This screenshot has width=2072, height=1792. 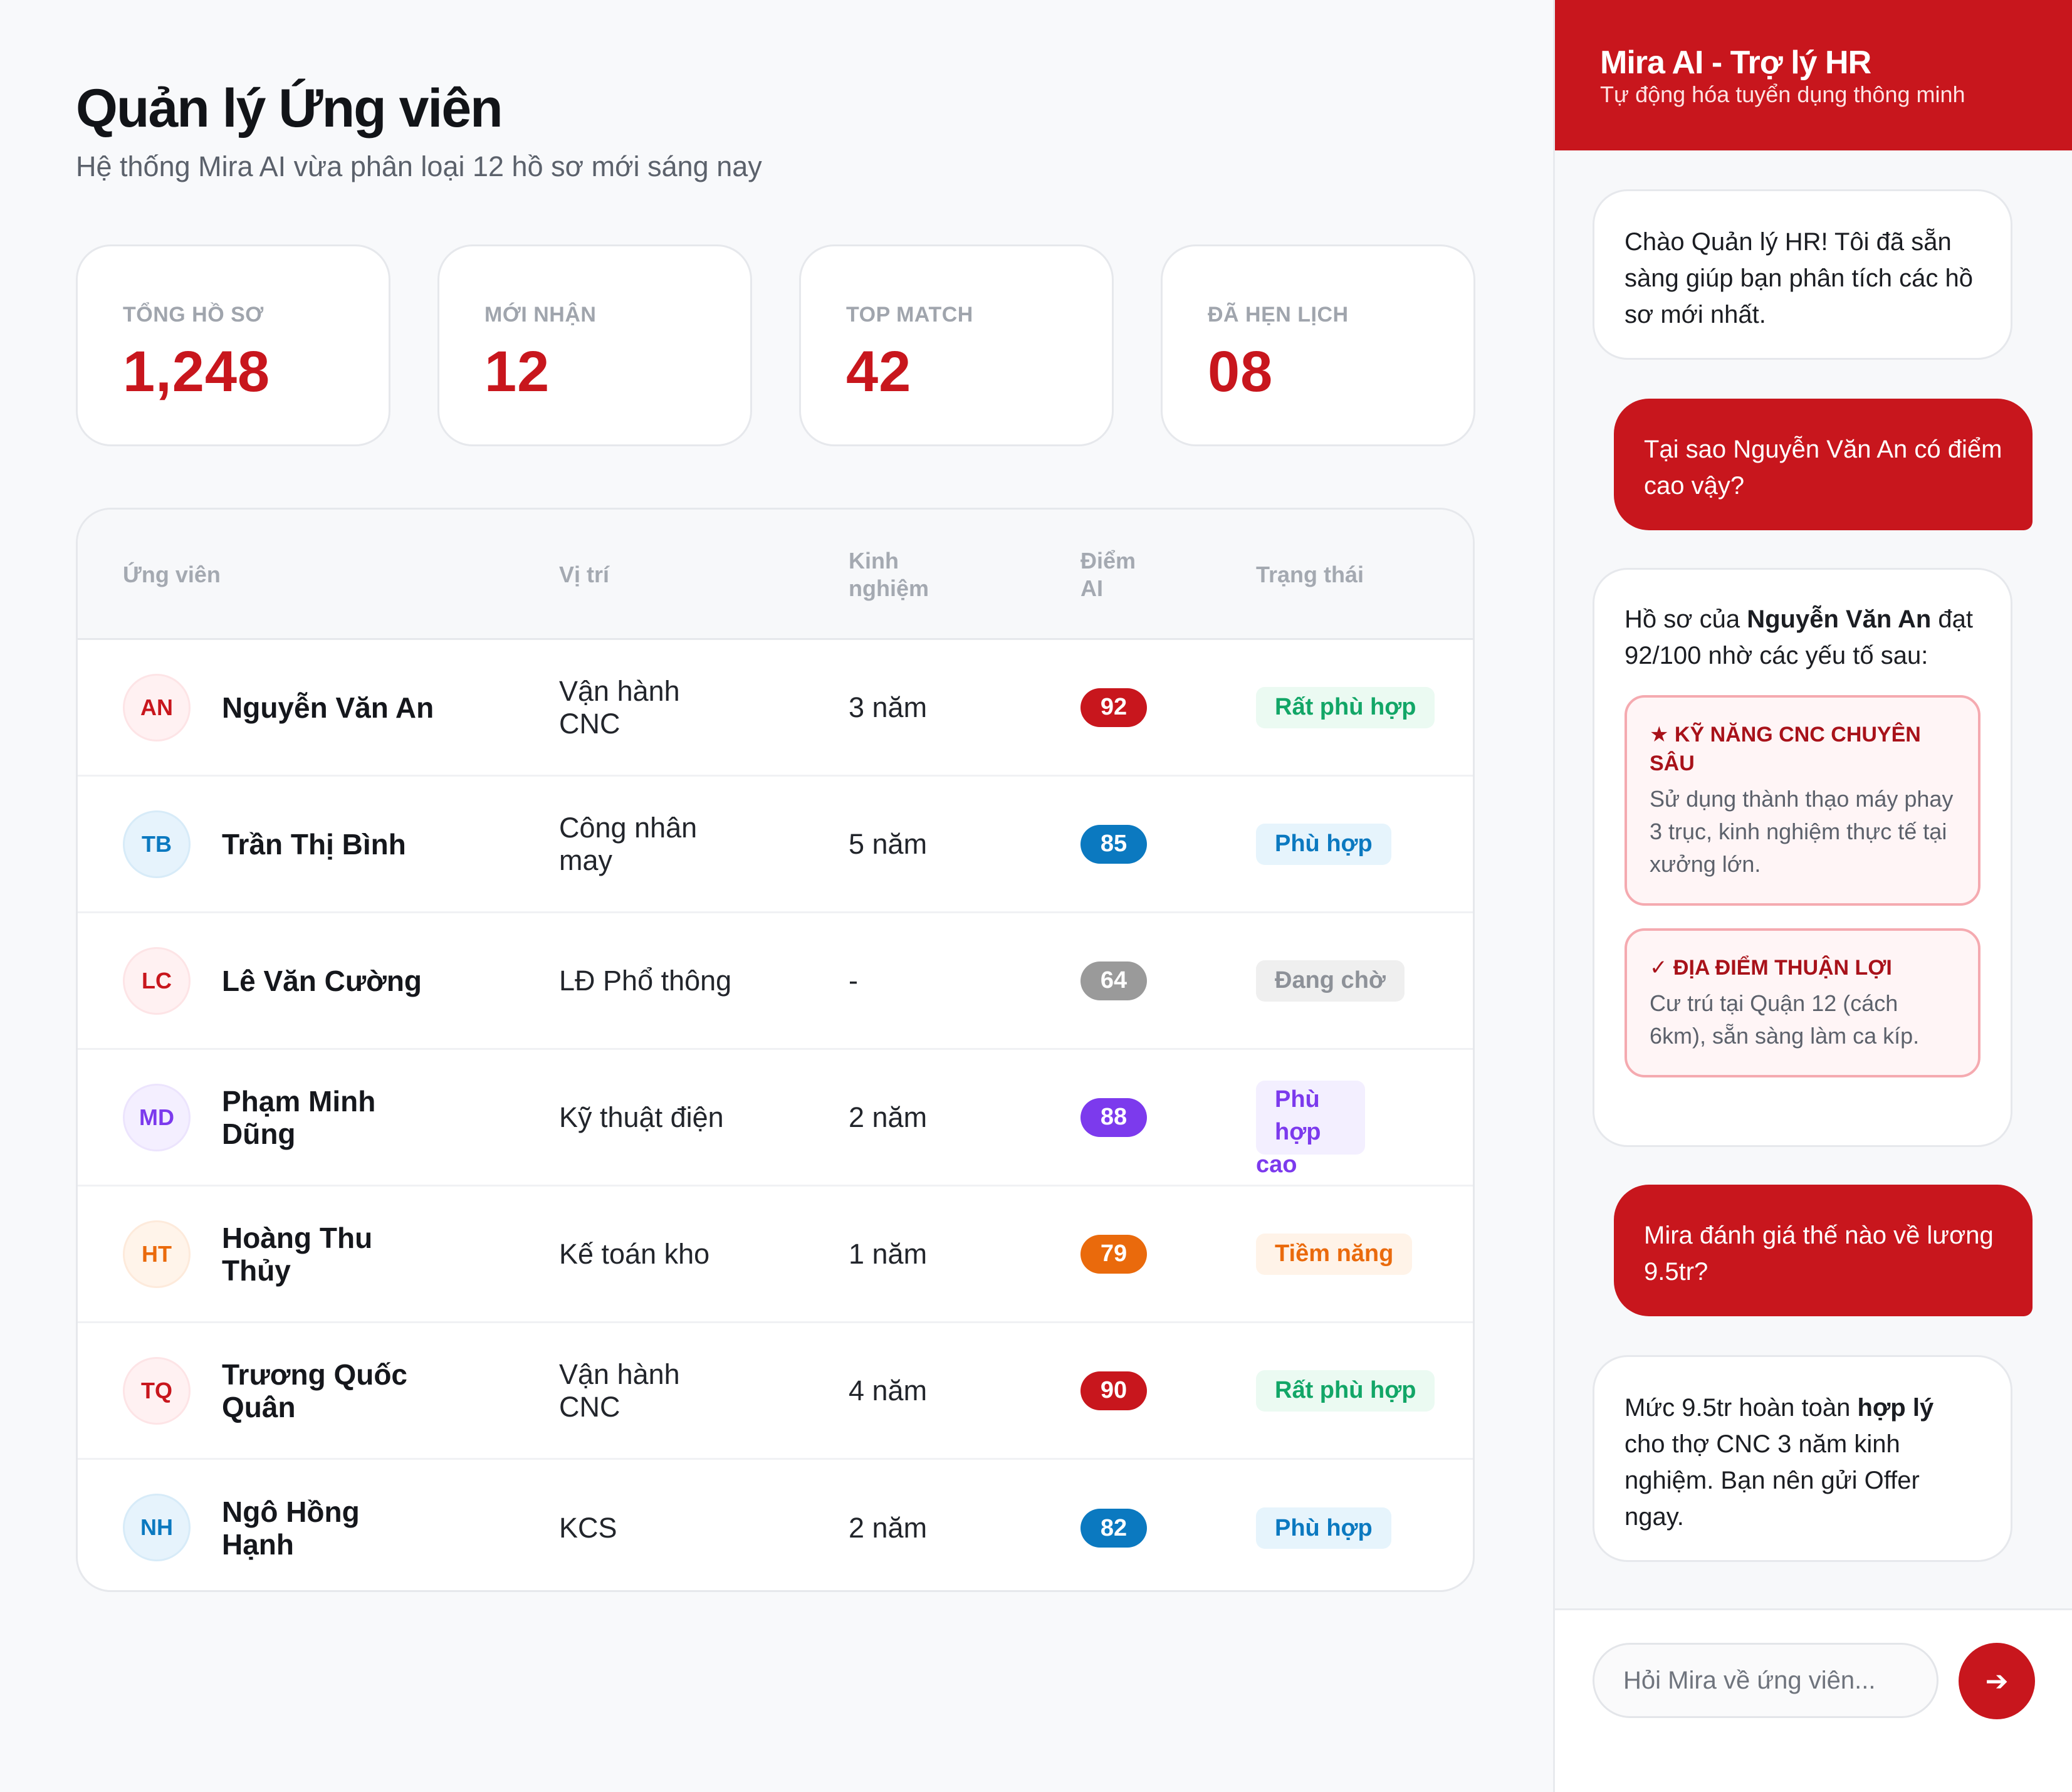 What do you see at coordinates (1113, 1254) in the screenshot?
I see `ai-score-badge: 79` at bounding box center [1113, 1254].